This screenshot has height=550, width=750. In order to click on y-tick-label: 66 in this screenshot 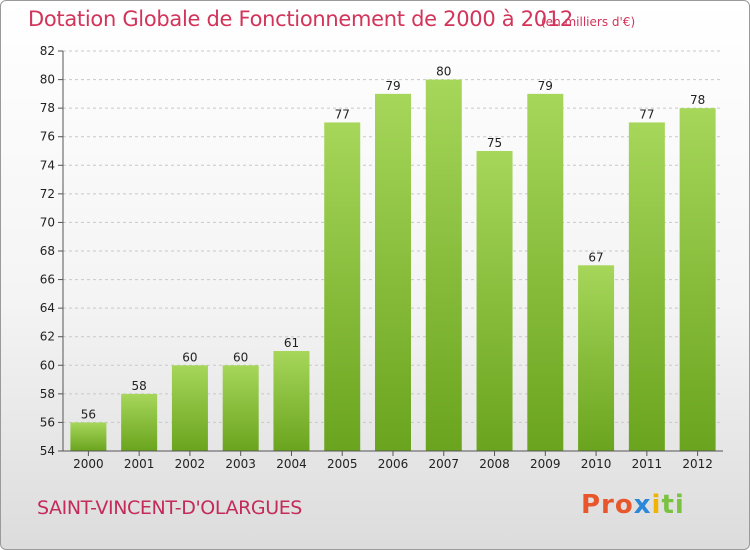, I will do `click(47, 280)`.